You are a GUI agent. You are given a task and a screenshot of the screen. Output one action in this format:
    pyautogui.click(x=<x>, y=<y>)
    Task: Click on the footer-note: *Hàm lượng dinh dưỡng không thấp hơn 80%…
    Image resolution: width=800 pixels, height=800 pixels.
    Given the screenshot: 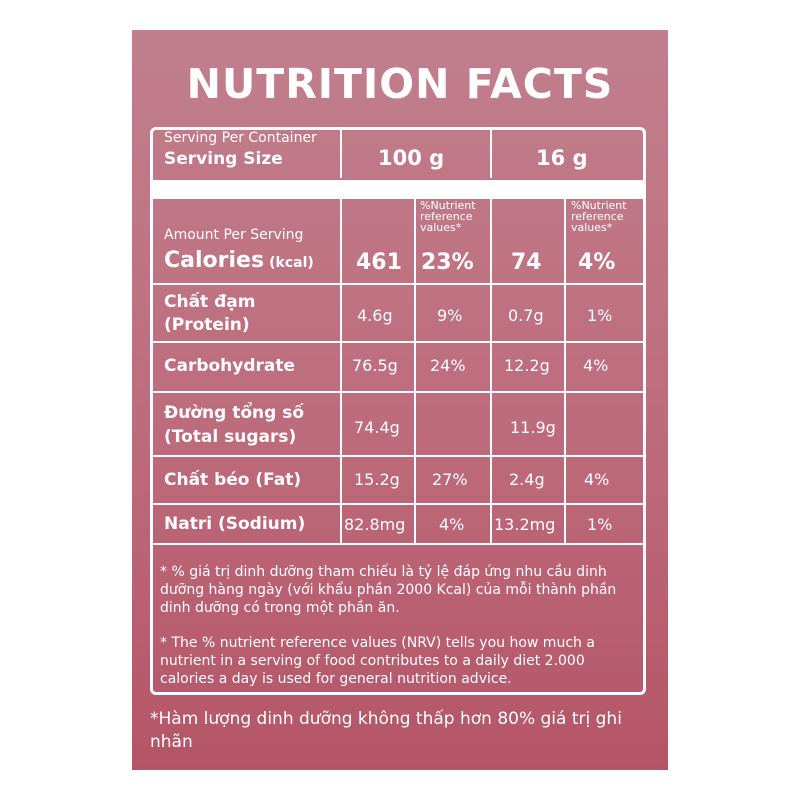 What is the action you would take?
    pyautogui.click(x=386, y=730)
    